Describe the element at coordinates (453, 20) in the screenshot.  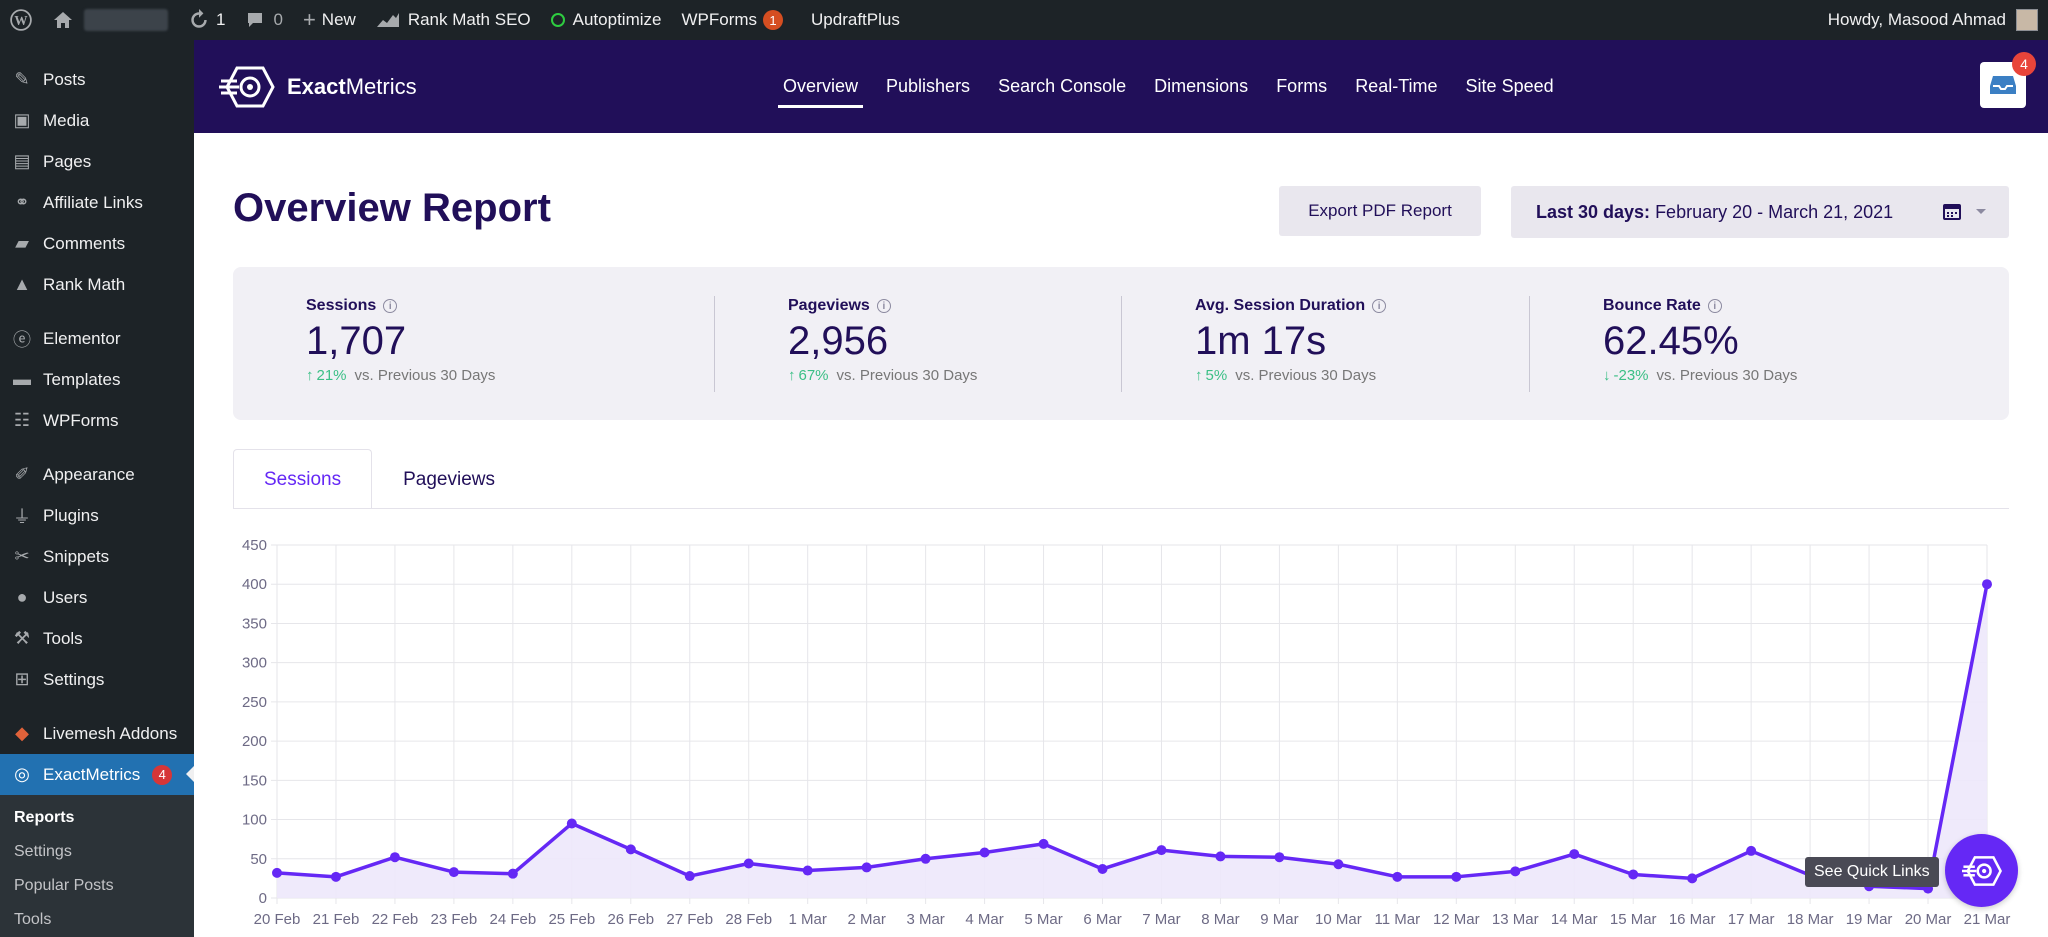
I see `rankmath-seo-link: Rank Math SEO` at that location.